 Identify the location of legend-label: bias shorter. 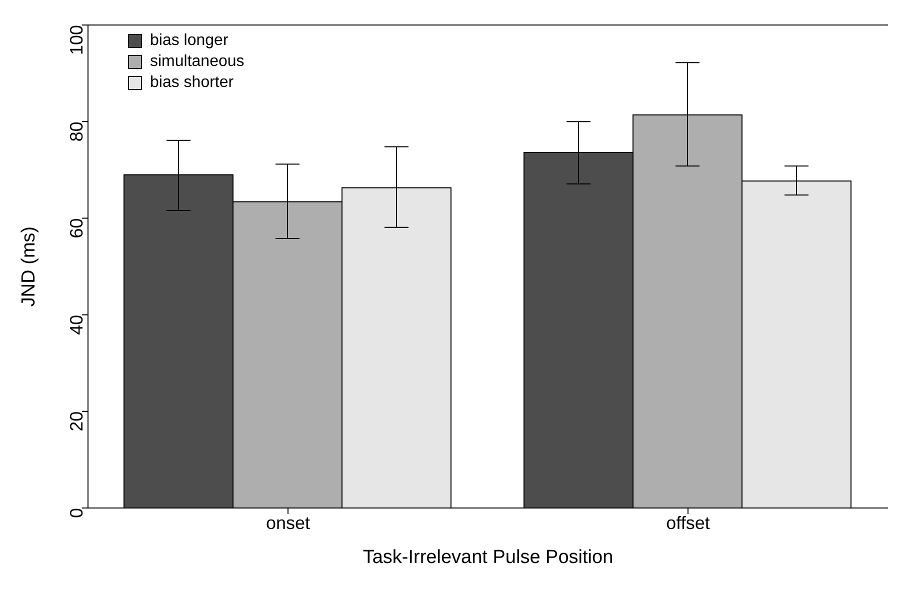
(192, 83).